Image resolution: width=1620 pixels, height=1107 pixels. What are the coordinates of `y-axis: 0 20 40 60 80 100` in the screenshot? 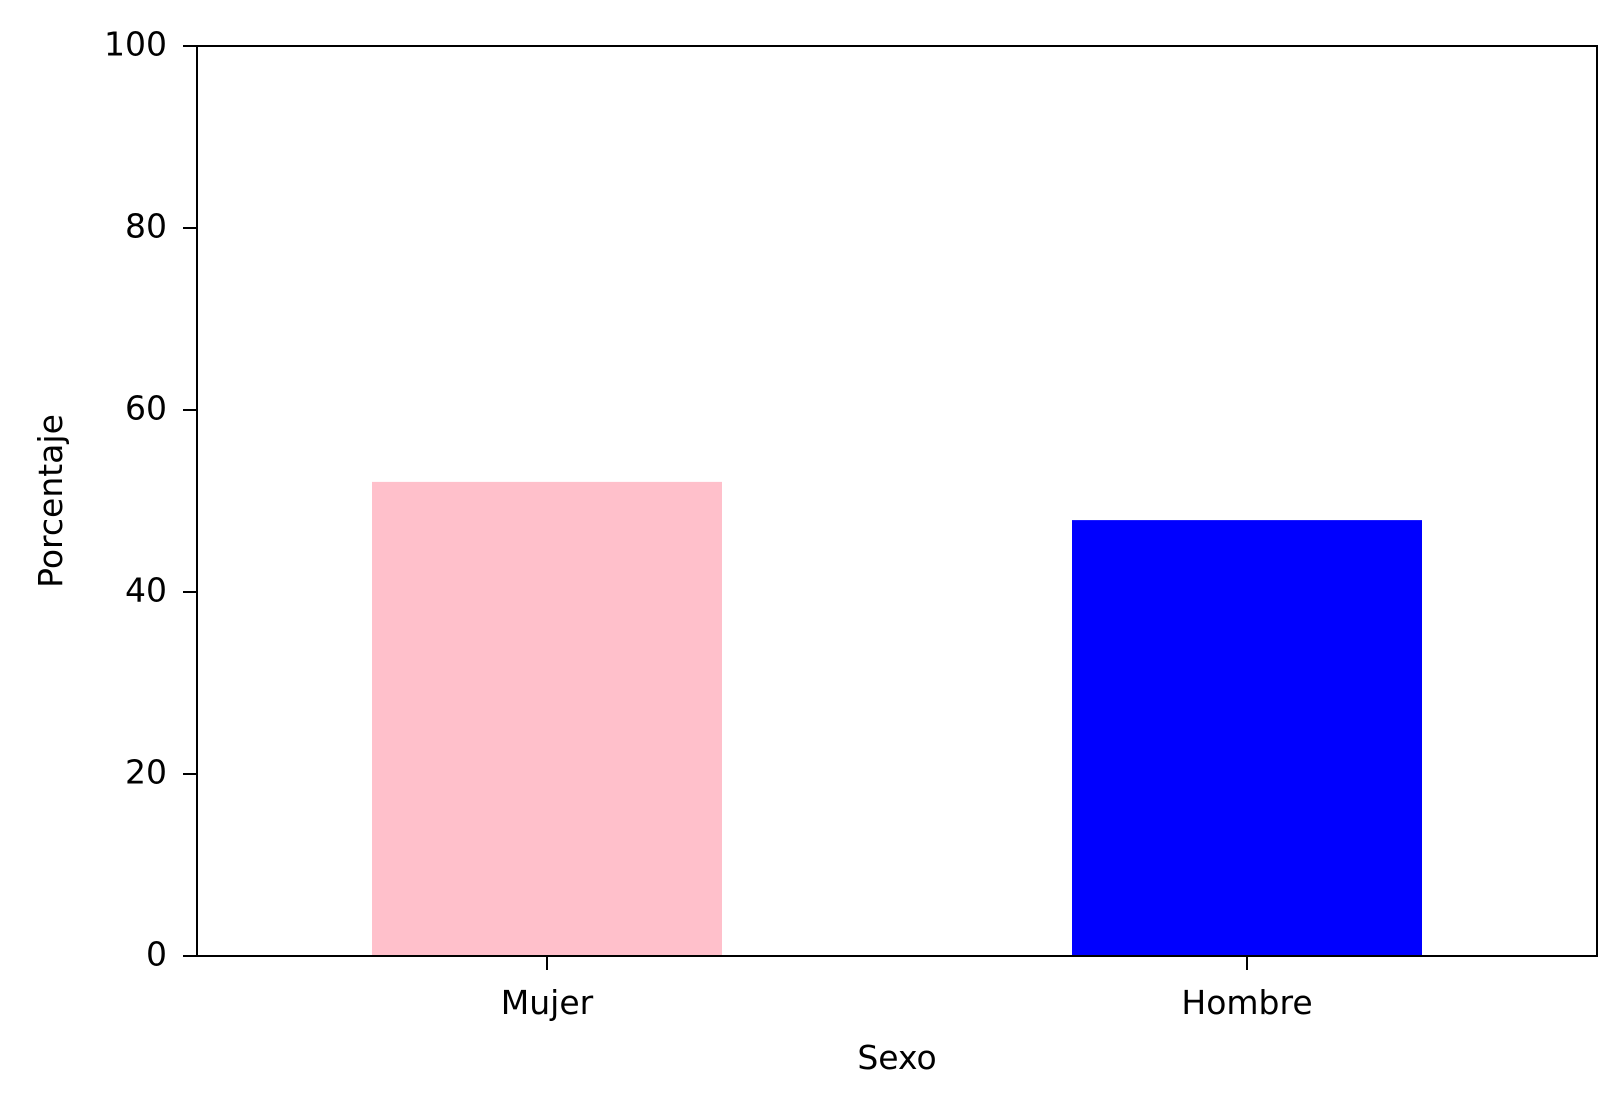 It's located at (150, 499).